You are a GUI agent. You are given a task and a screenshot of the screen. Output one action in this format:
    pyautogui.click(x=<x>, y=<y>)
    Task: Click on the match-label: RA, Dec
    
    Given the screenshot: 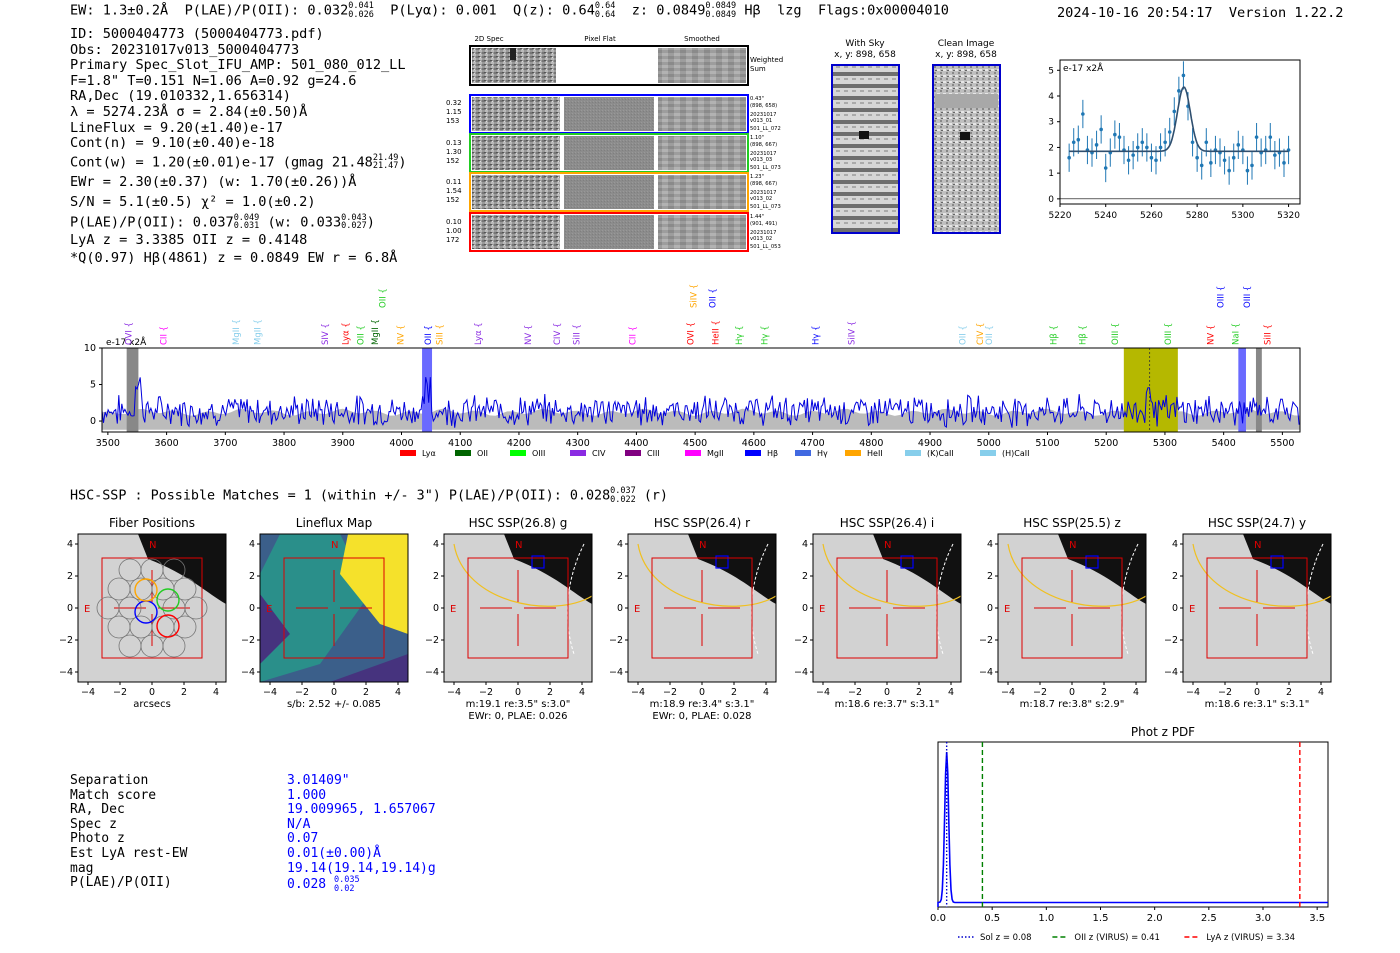 What is the action you would take?
    pyautogui.click(x=97, y=810)
    